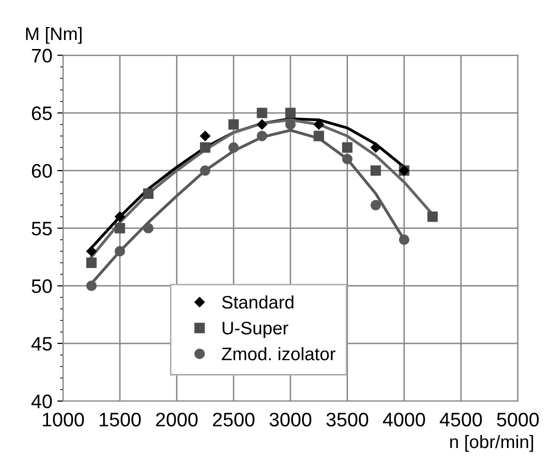 This screenshot has width=548, height=461. I want to click on x-tick-label: 2500, so click(233, 419).